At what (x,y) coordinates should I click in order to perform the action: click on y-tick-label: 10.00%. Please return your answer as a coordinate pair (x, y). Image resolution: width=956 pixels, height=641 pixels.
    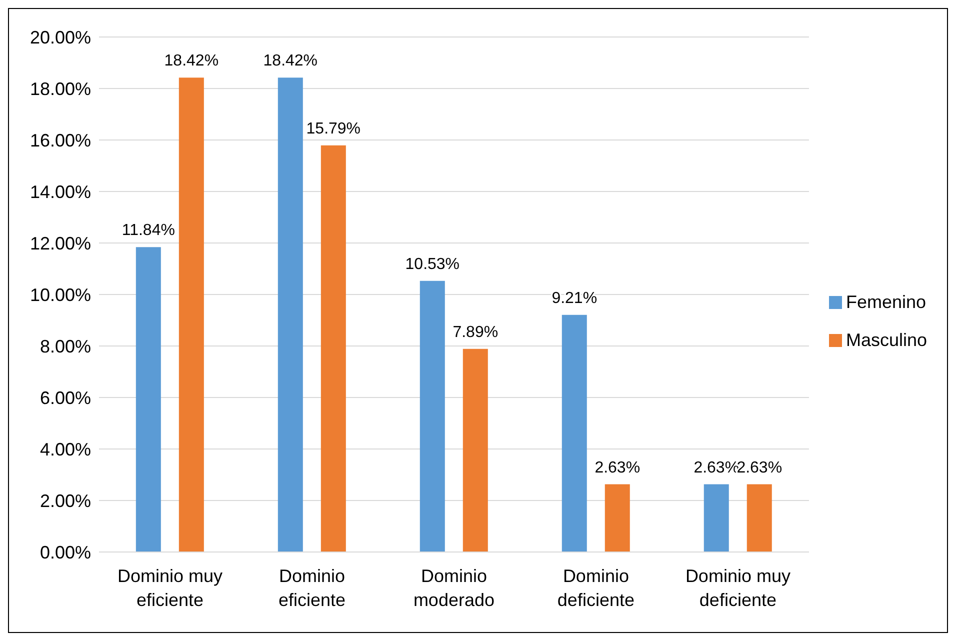
    Looking at the image, I should click on (60, 294).